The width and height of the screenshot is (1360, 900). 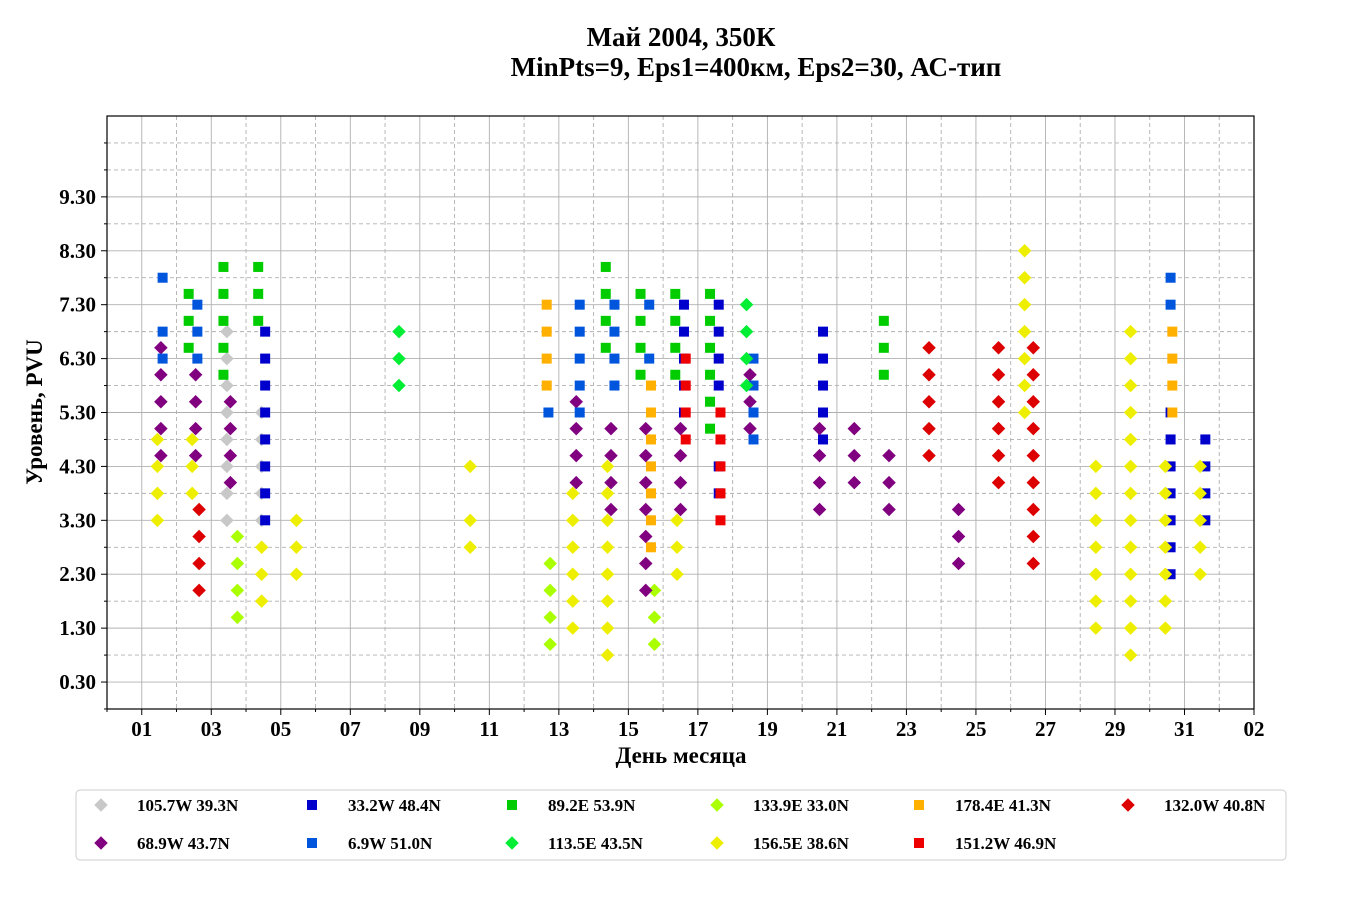 What do you see at coordinates (756, 67) in the screenshot?
I see `chart-subtitle: MinPts=9, Eps1=400км, Eps2=30, АС-тип` at bounding box center [756, 67].